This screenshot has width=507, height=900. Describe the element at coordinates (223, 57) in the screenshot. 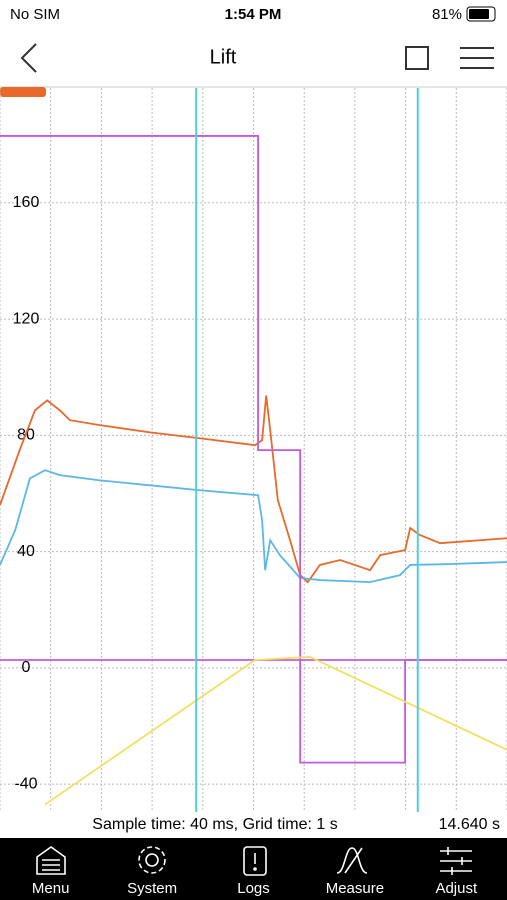

I see `screen-title: Lift` at that location.